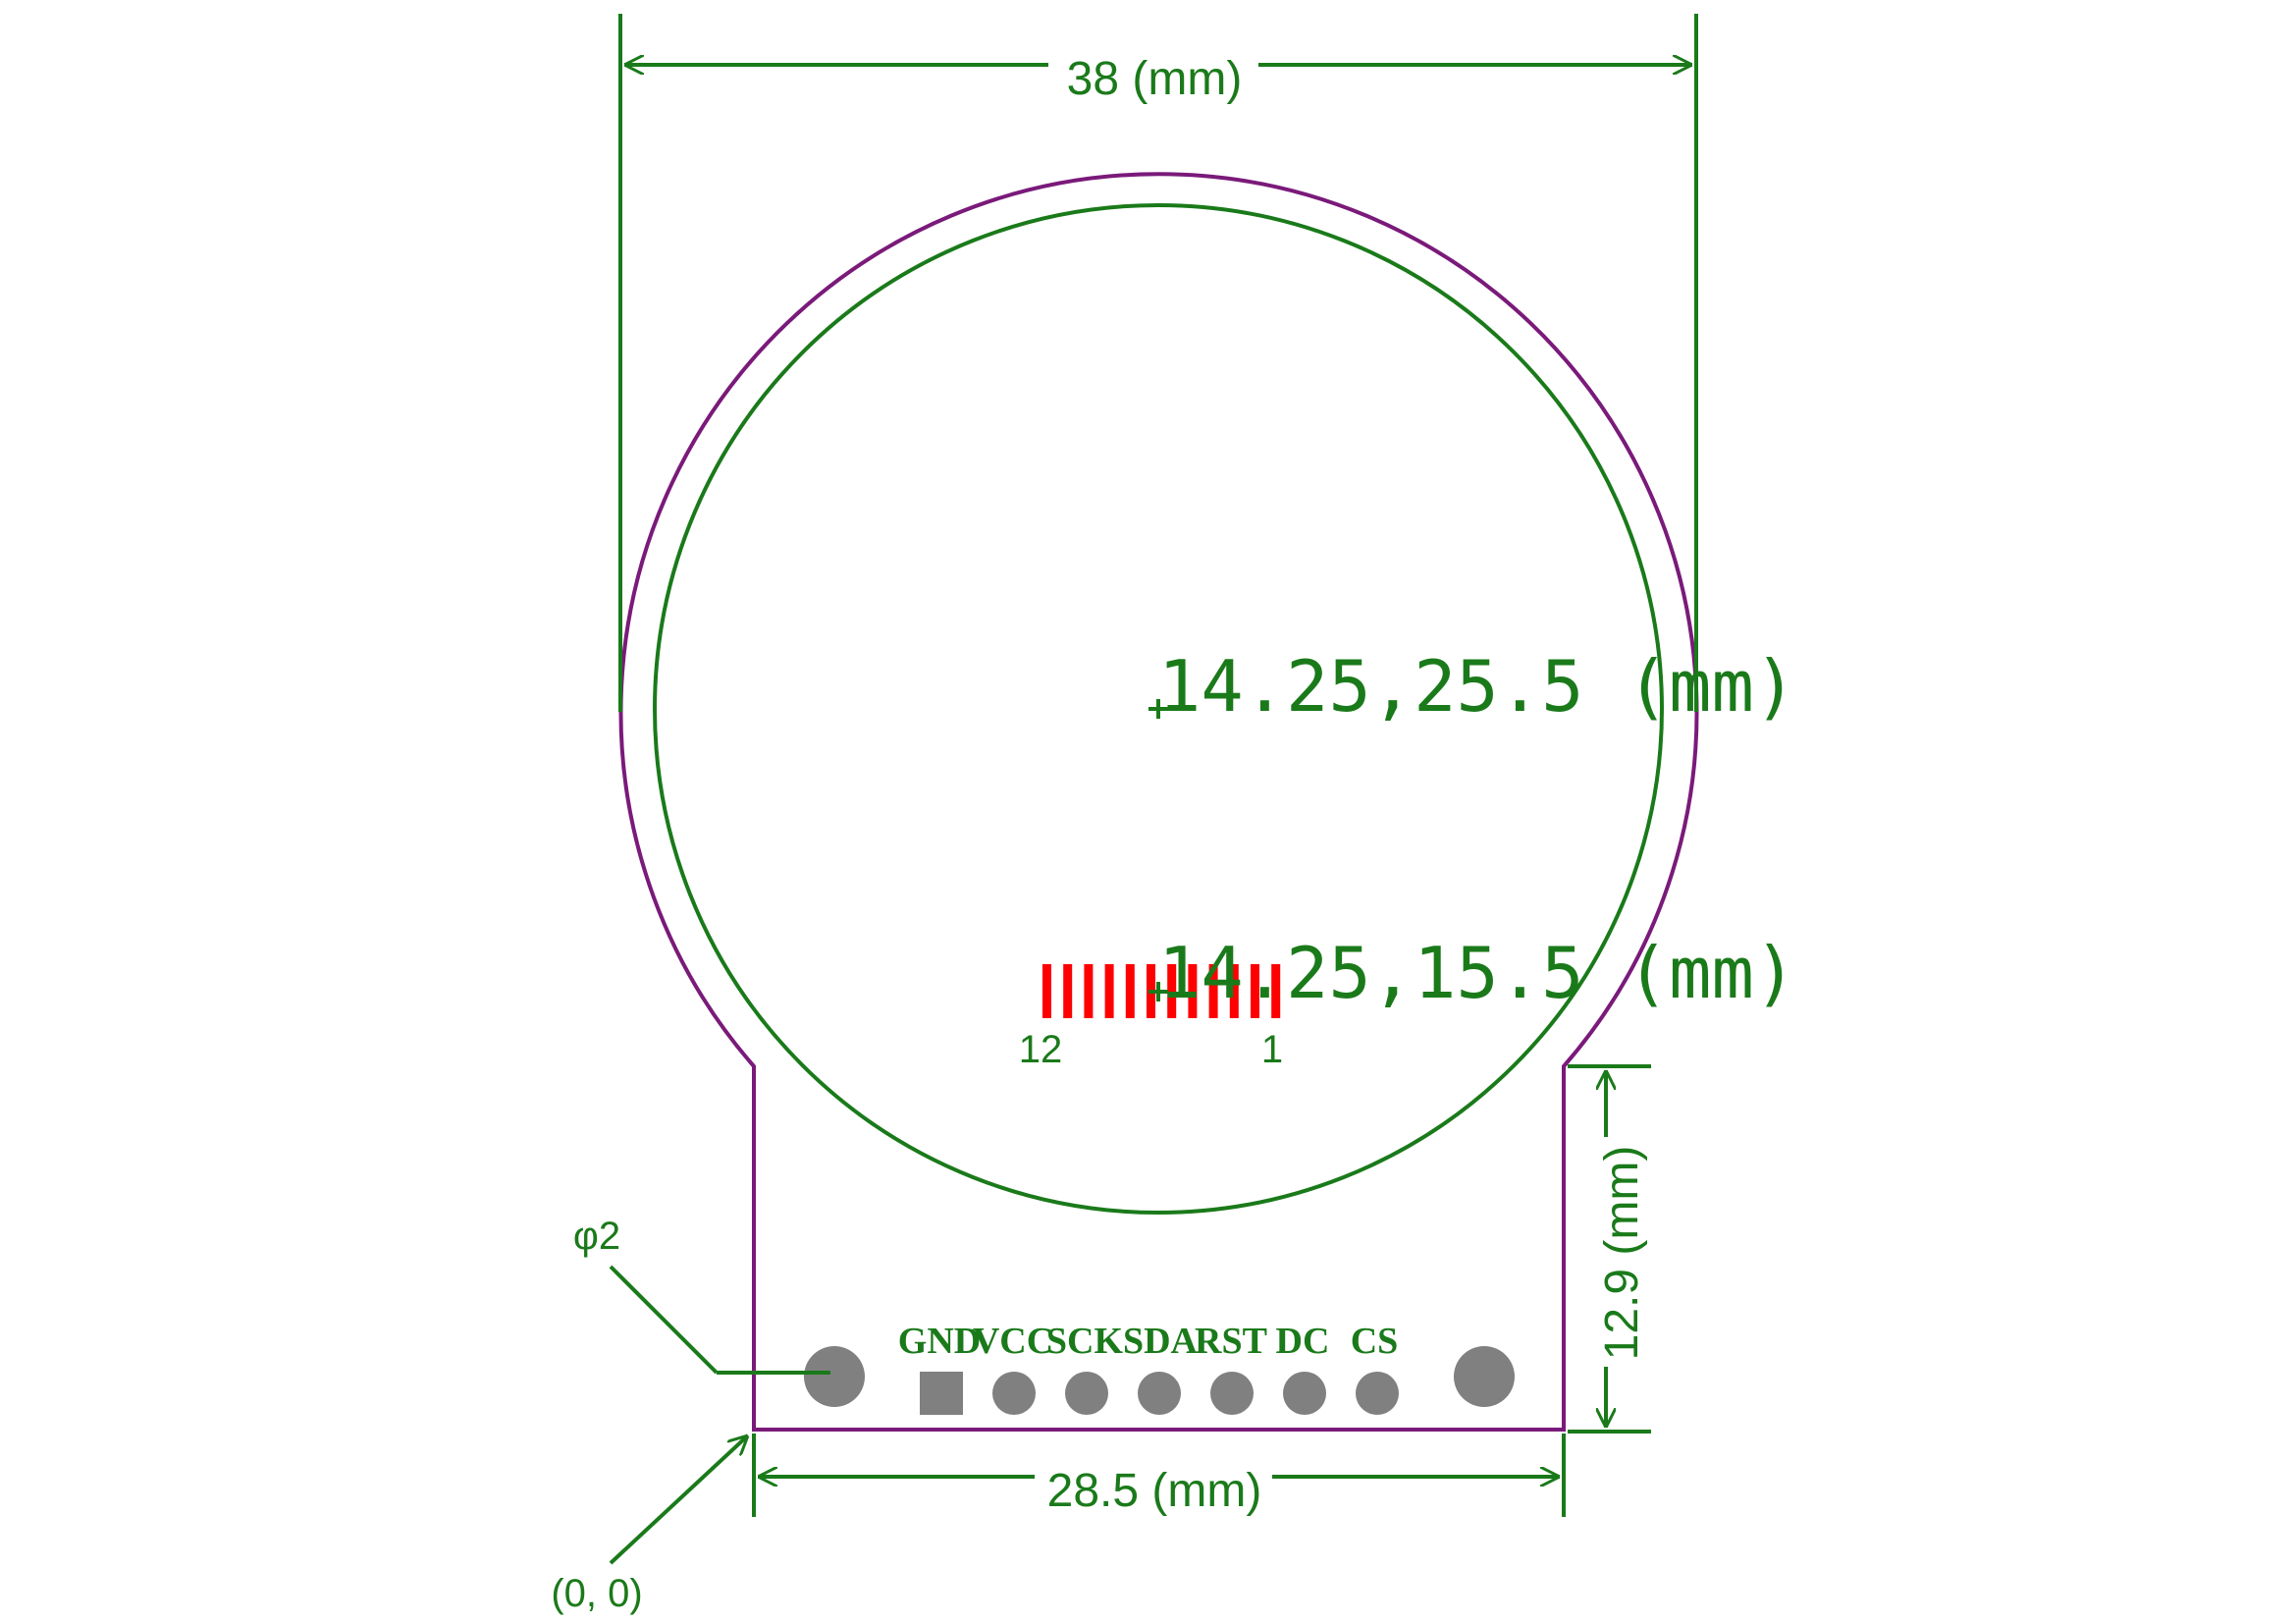 The height and width of the screenshot is (1623, 2296). What do you see at coordinates (597, 1236) in the screenshot?
I see `hole-diameter-label: φ2` at bounding box center [597, 1236].